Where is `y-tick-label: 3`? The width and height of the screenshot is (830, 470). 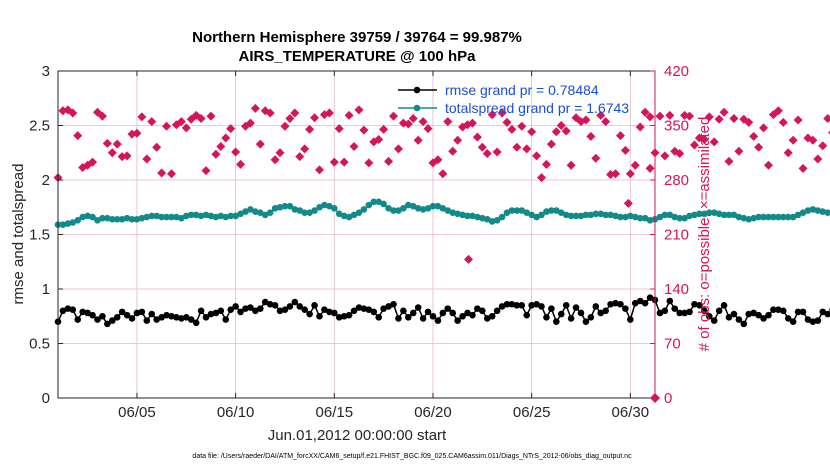
y-tick-label: 3 is located at coordinates (46, 71).